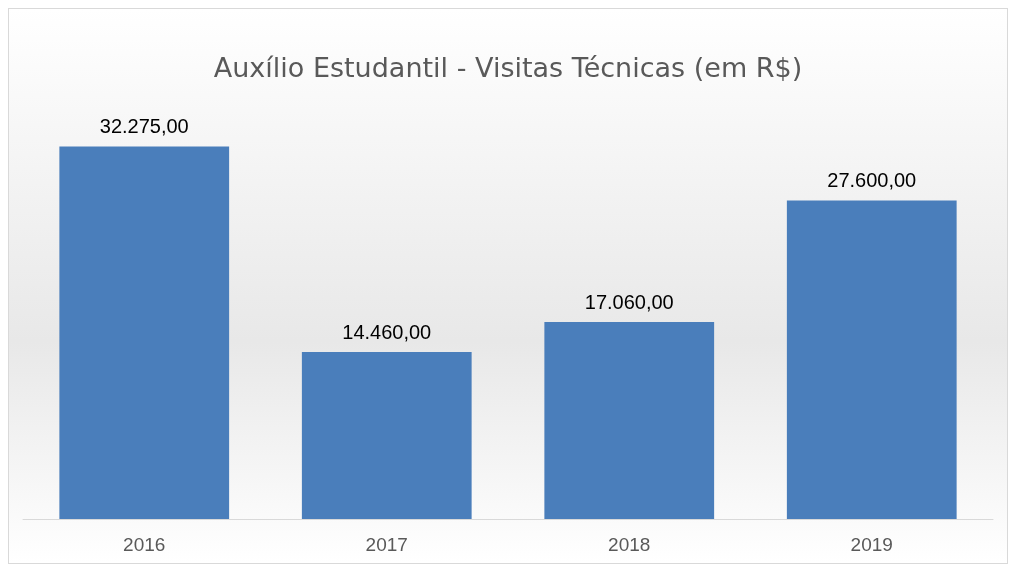 The height and width of the screenshot is (574, 1018). Describe the element at coordinates (629, 544) in the screenshot. I see `x-tick-label: 2018` at that location.